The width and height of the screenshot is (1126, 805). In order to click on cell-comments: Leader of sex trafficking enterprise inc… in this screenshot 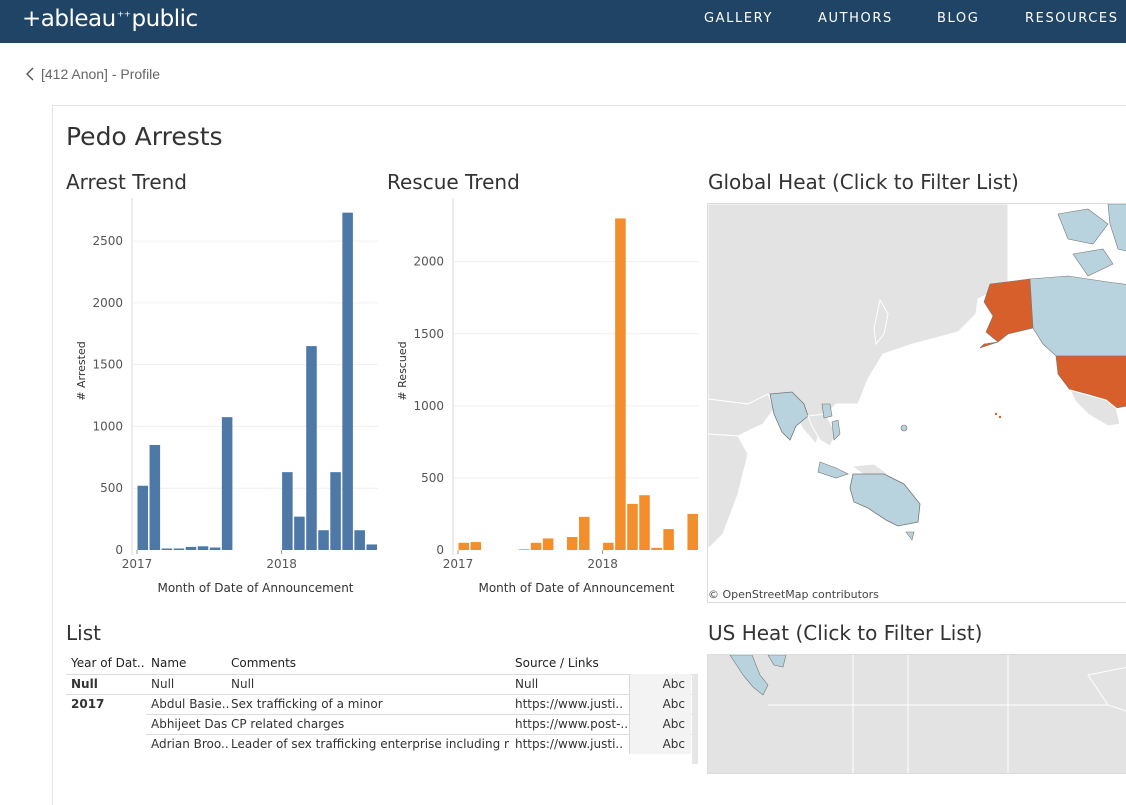, I will do `click(370, 744)`.